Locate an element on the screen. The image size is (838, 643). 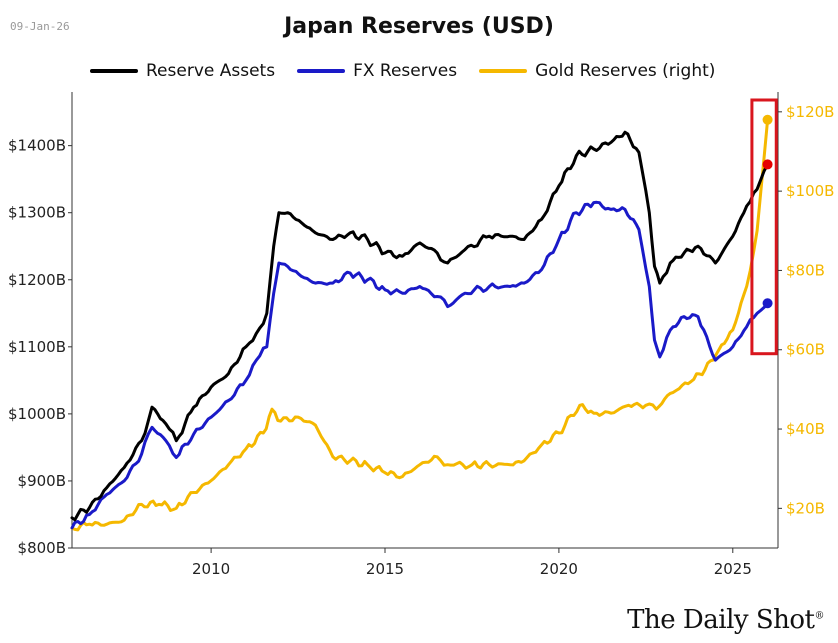
y-left-tick-label: $1100B is located at coordinates (37, 347).